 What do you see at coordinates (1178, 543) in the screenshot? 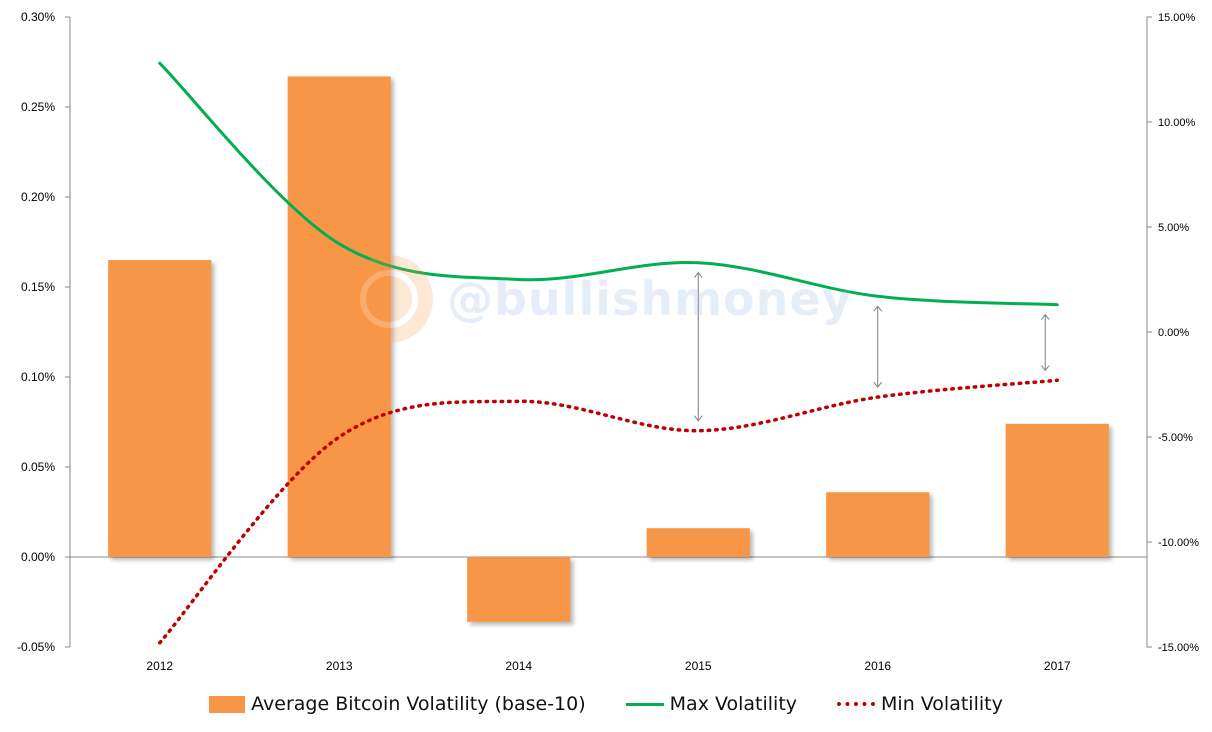
I see `right-tick-label: -10.00%` at bounding box center [1178, 543].